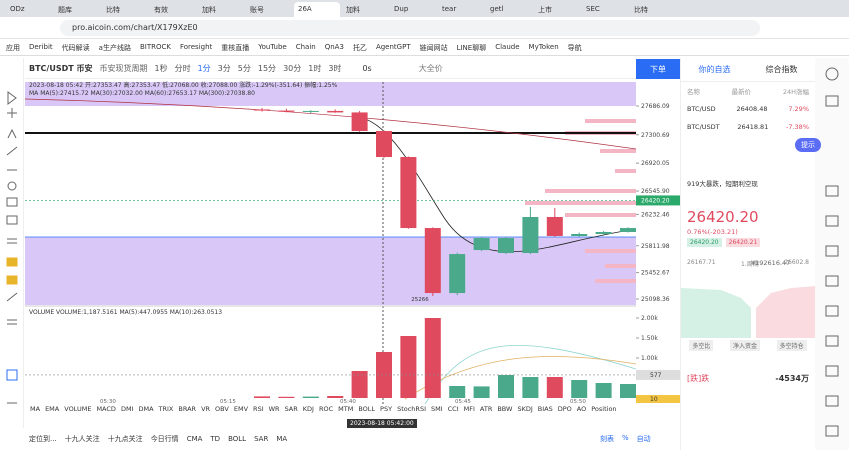 Image resolution: width=849 pixels, height=454 pixels. What do you see at coordinates (78, 409) in the screenshot?
I see `indicator: VOLUME` at bounding box center [78, 409].